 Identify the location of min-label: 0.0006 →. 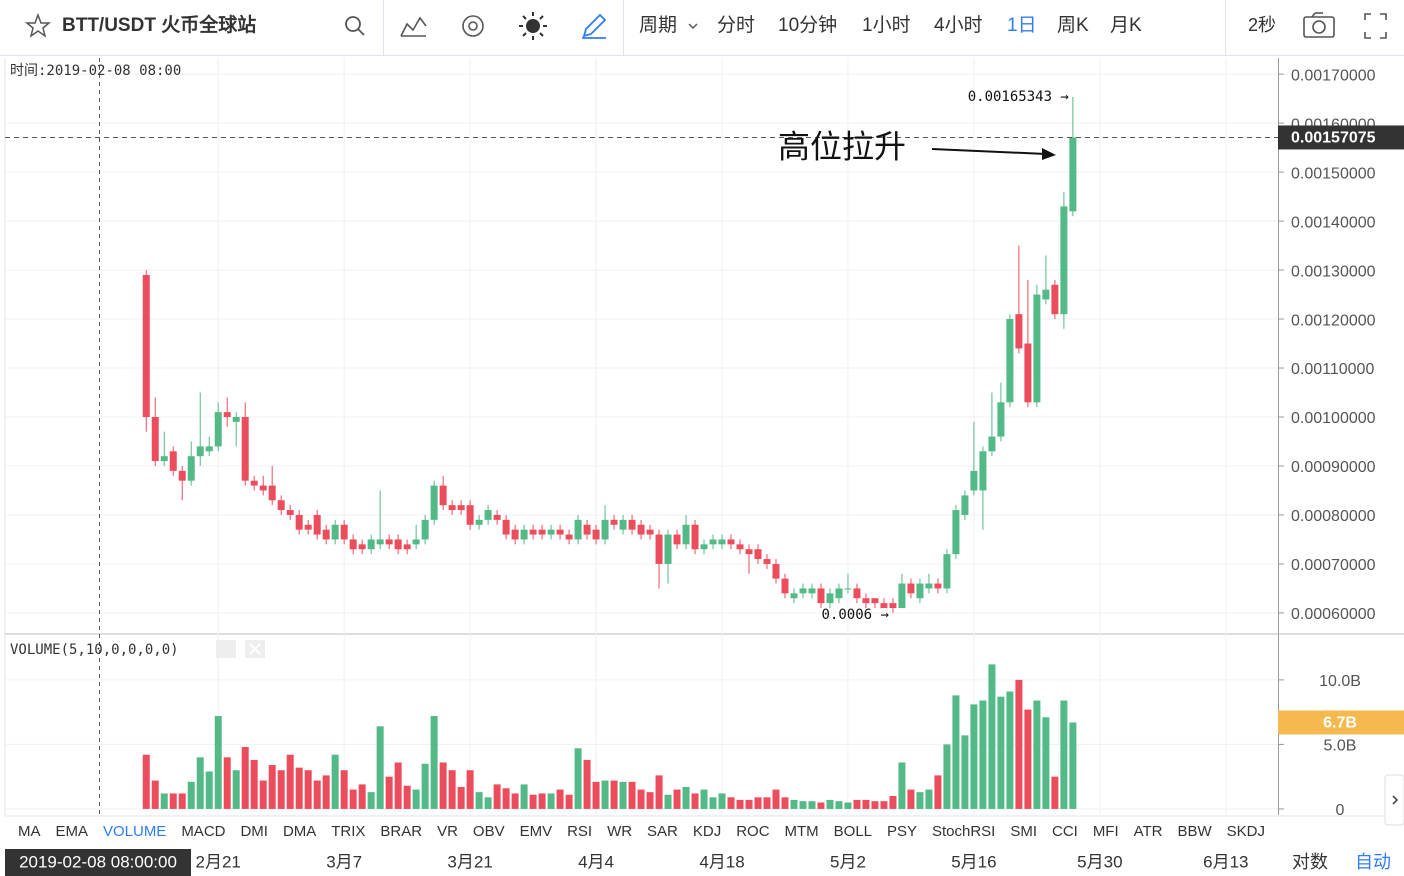
(855, 615).